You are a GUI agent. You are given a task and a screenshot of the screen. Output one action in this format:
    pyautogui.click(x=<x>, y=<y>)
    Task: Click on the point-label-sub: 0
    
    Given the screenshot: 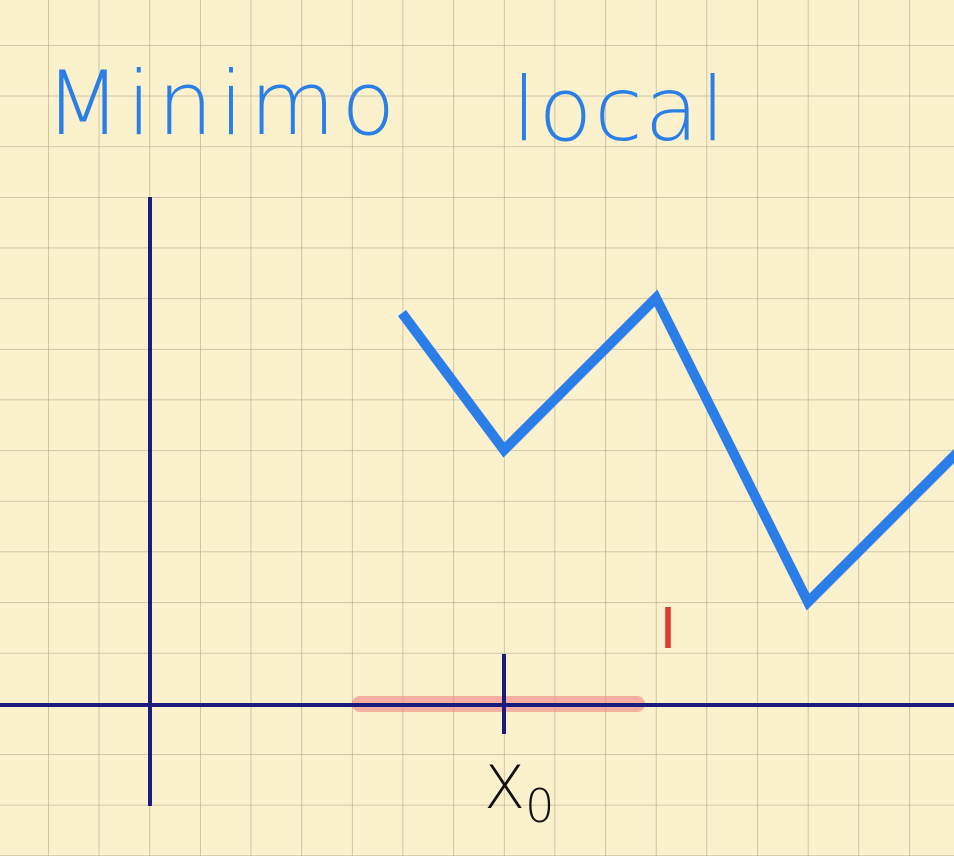 What is the action you would take?
    pyautogui.click(x=539, y=806)
    